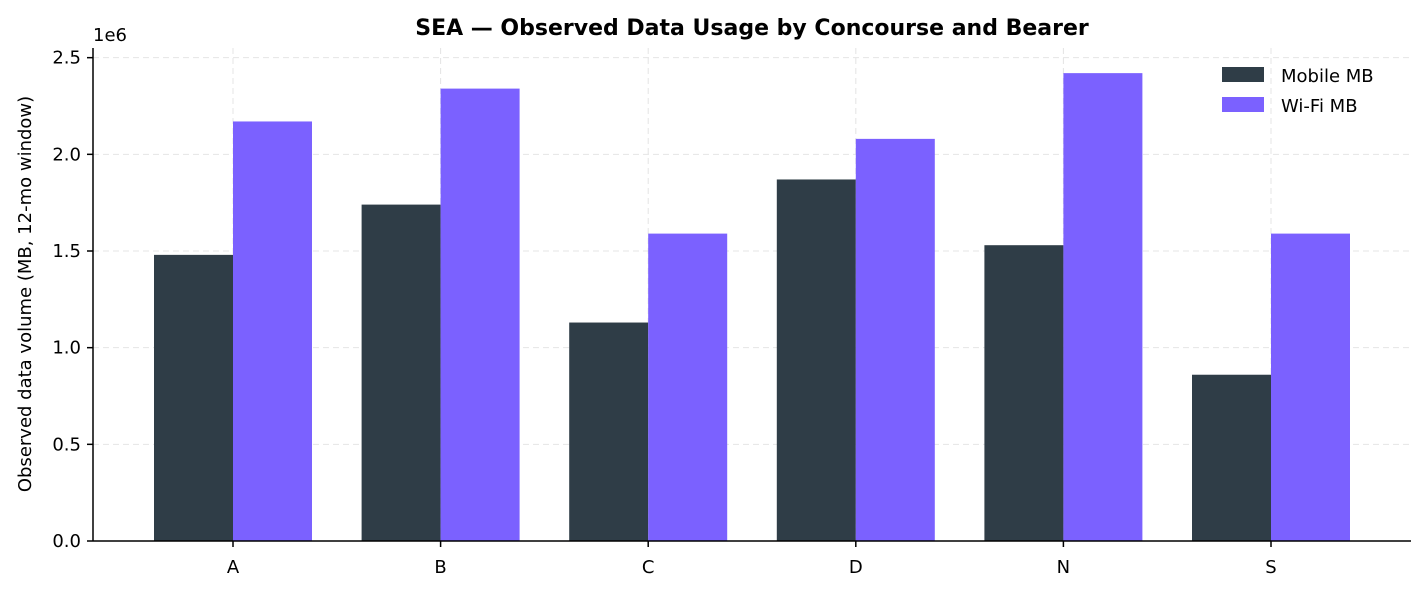 This screenshot has width=1425, height=593. What do you see at coordinates (66, 58) in the screenshot?
I see `y-tick-label: 2.5` at bounding box center [66, 58].